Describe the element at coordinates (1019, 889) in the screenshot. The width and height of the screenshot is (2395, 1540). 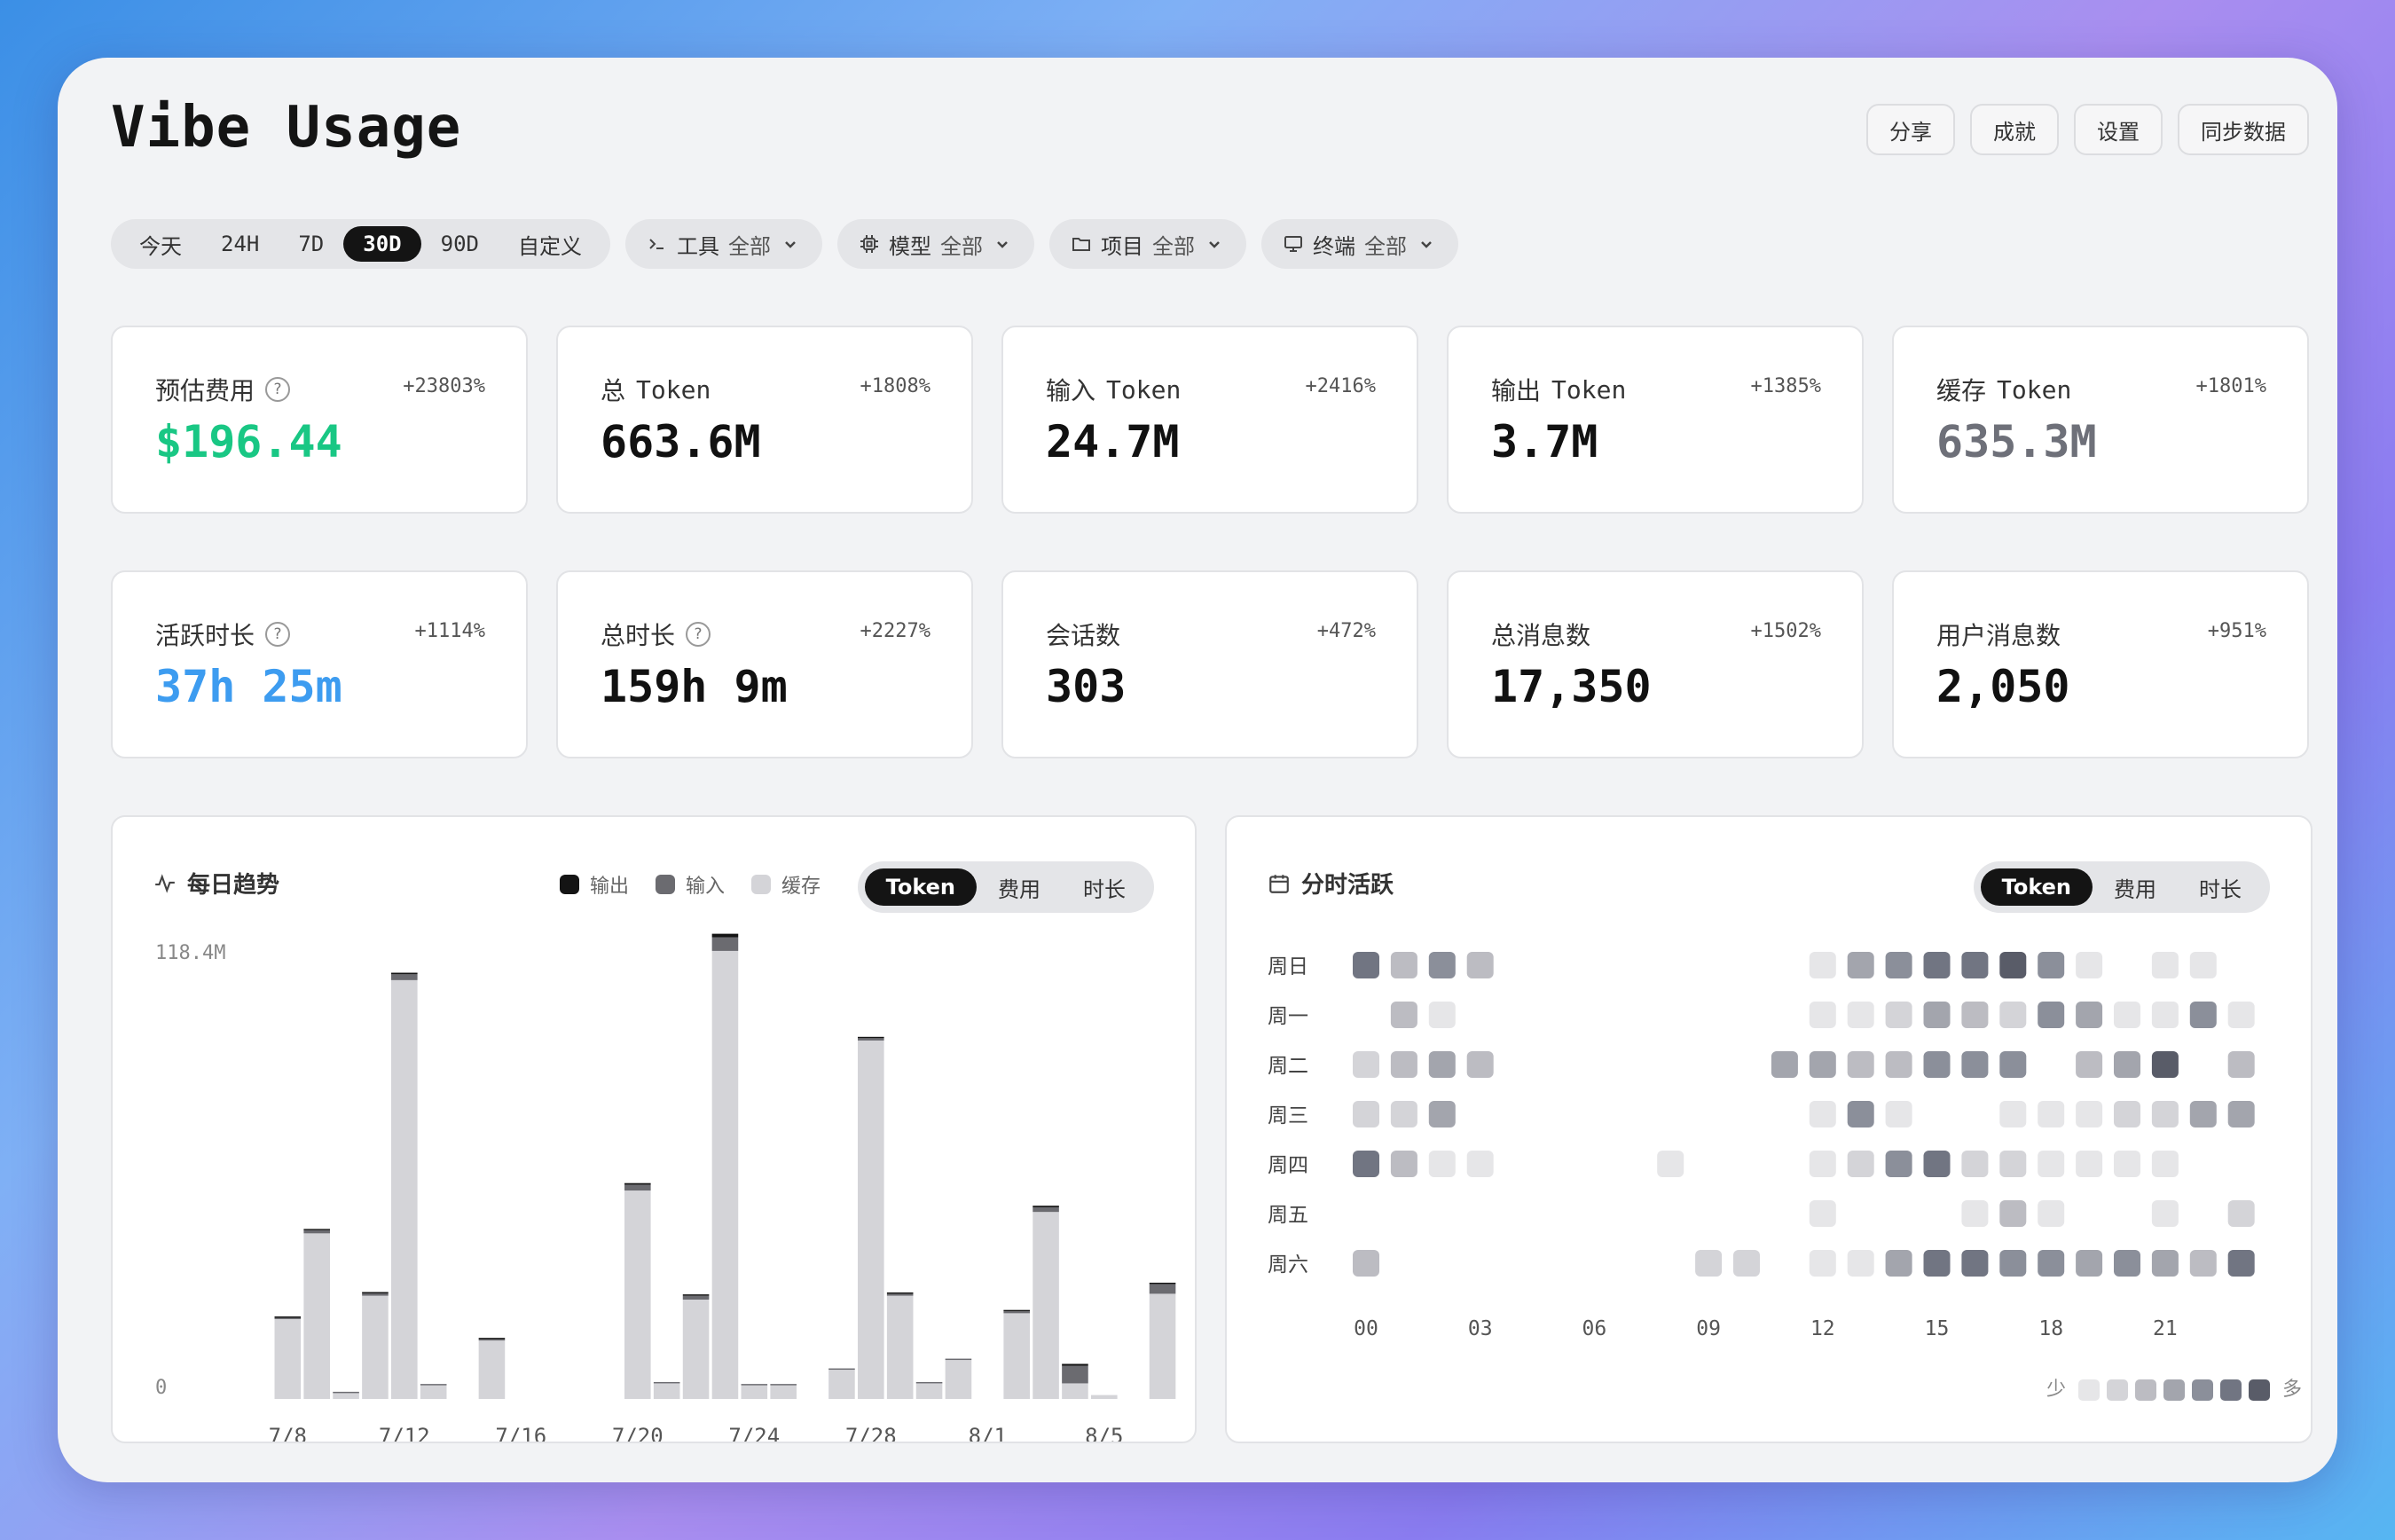
I see `tab-cost: 费用` at that location.